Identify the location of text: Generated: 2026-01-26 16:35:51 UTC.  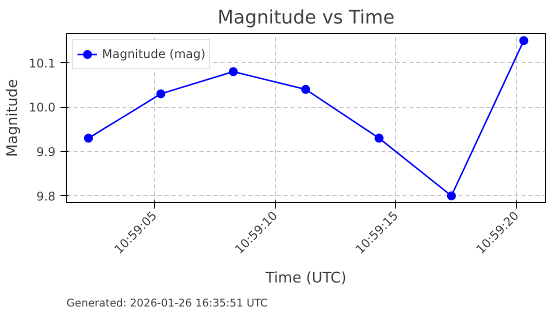
(167, 303).